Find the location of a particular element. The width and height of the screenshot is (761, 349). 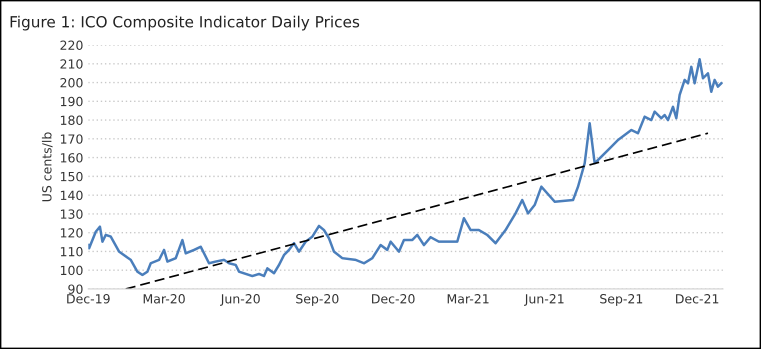

x-tick-label: Jun-20 is located at coordinates (240, 300).